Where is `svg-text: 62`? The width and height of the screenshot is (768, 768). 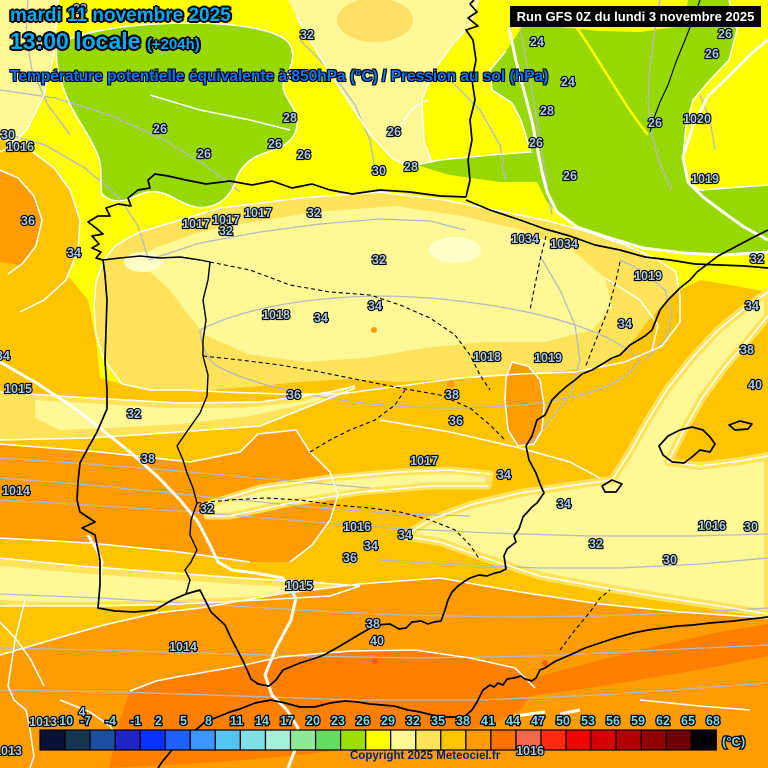
svg-text: 62 is located at coordinates (663, 721).